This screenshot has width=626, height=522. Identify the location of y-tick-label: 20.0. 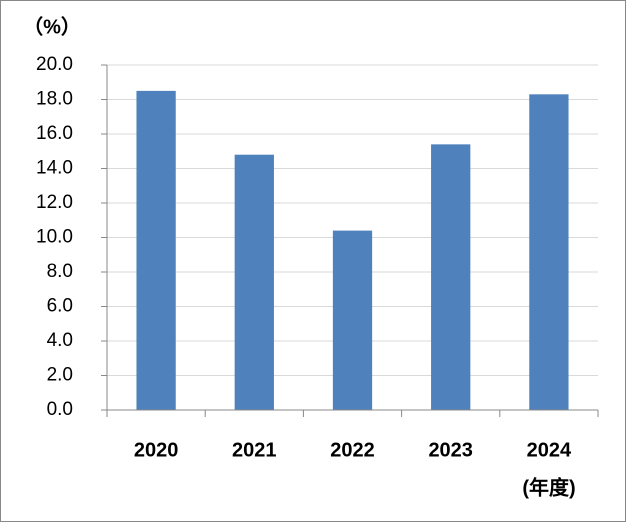
(54, 64).